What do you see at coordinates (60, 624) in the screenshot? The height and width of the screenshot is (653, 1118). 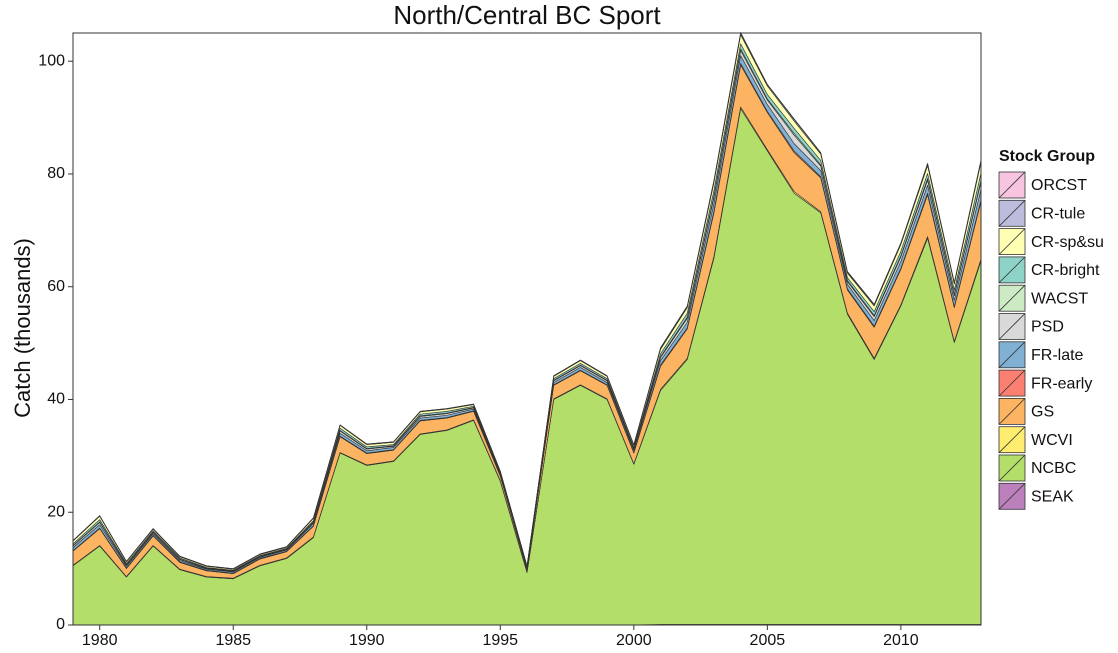 I see `y-tick-label: 0` at bounding box center [60, 624].